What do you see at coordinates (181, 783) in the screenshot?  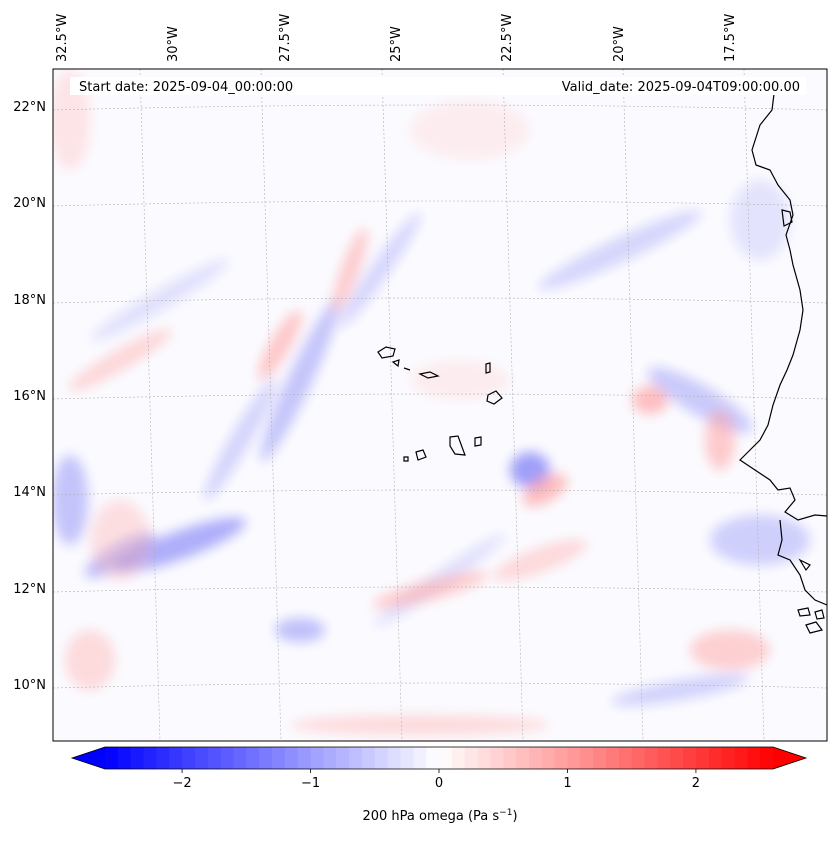 I see `colorbar-tick-label: −2` at bounding box center [181, 783].